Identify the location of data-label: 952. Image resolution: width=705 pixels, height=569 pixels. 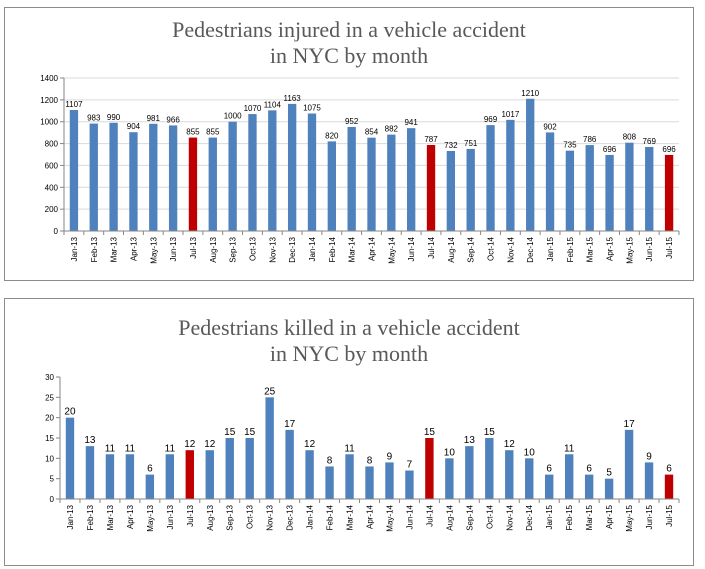
(352, 121).